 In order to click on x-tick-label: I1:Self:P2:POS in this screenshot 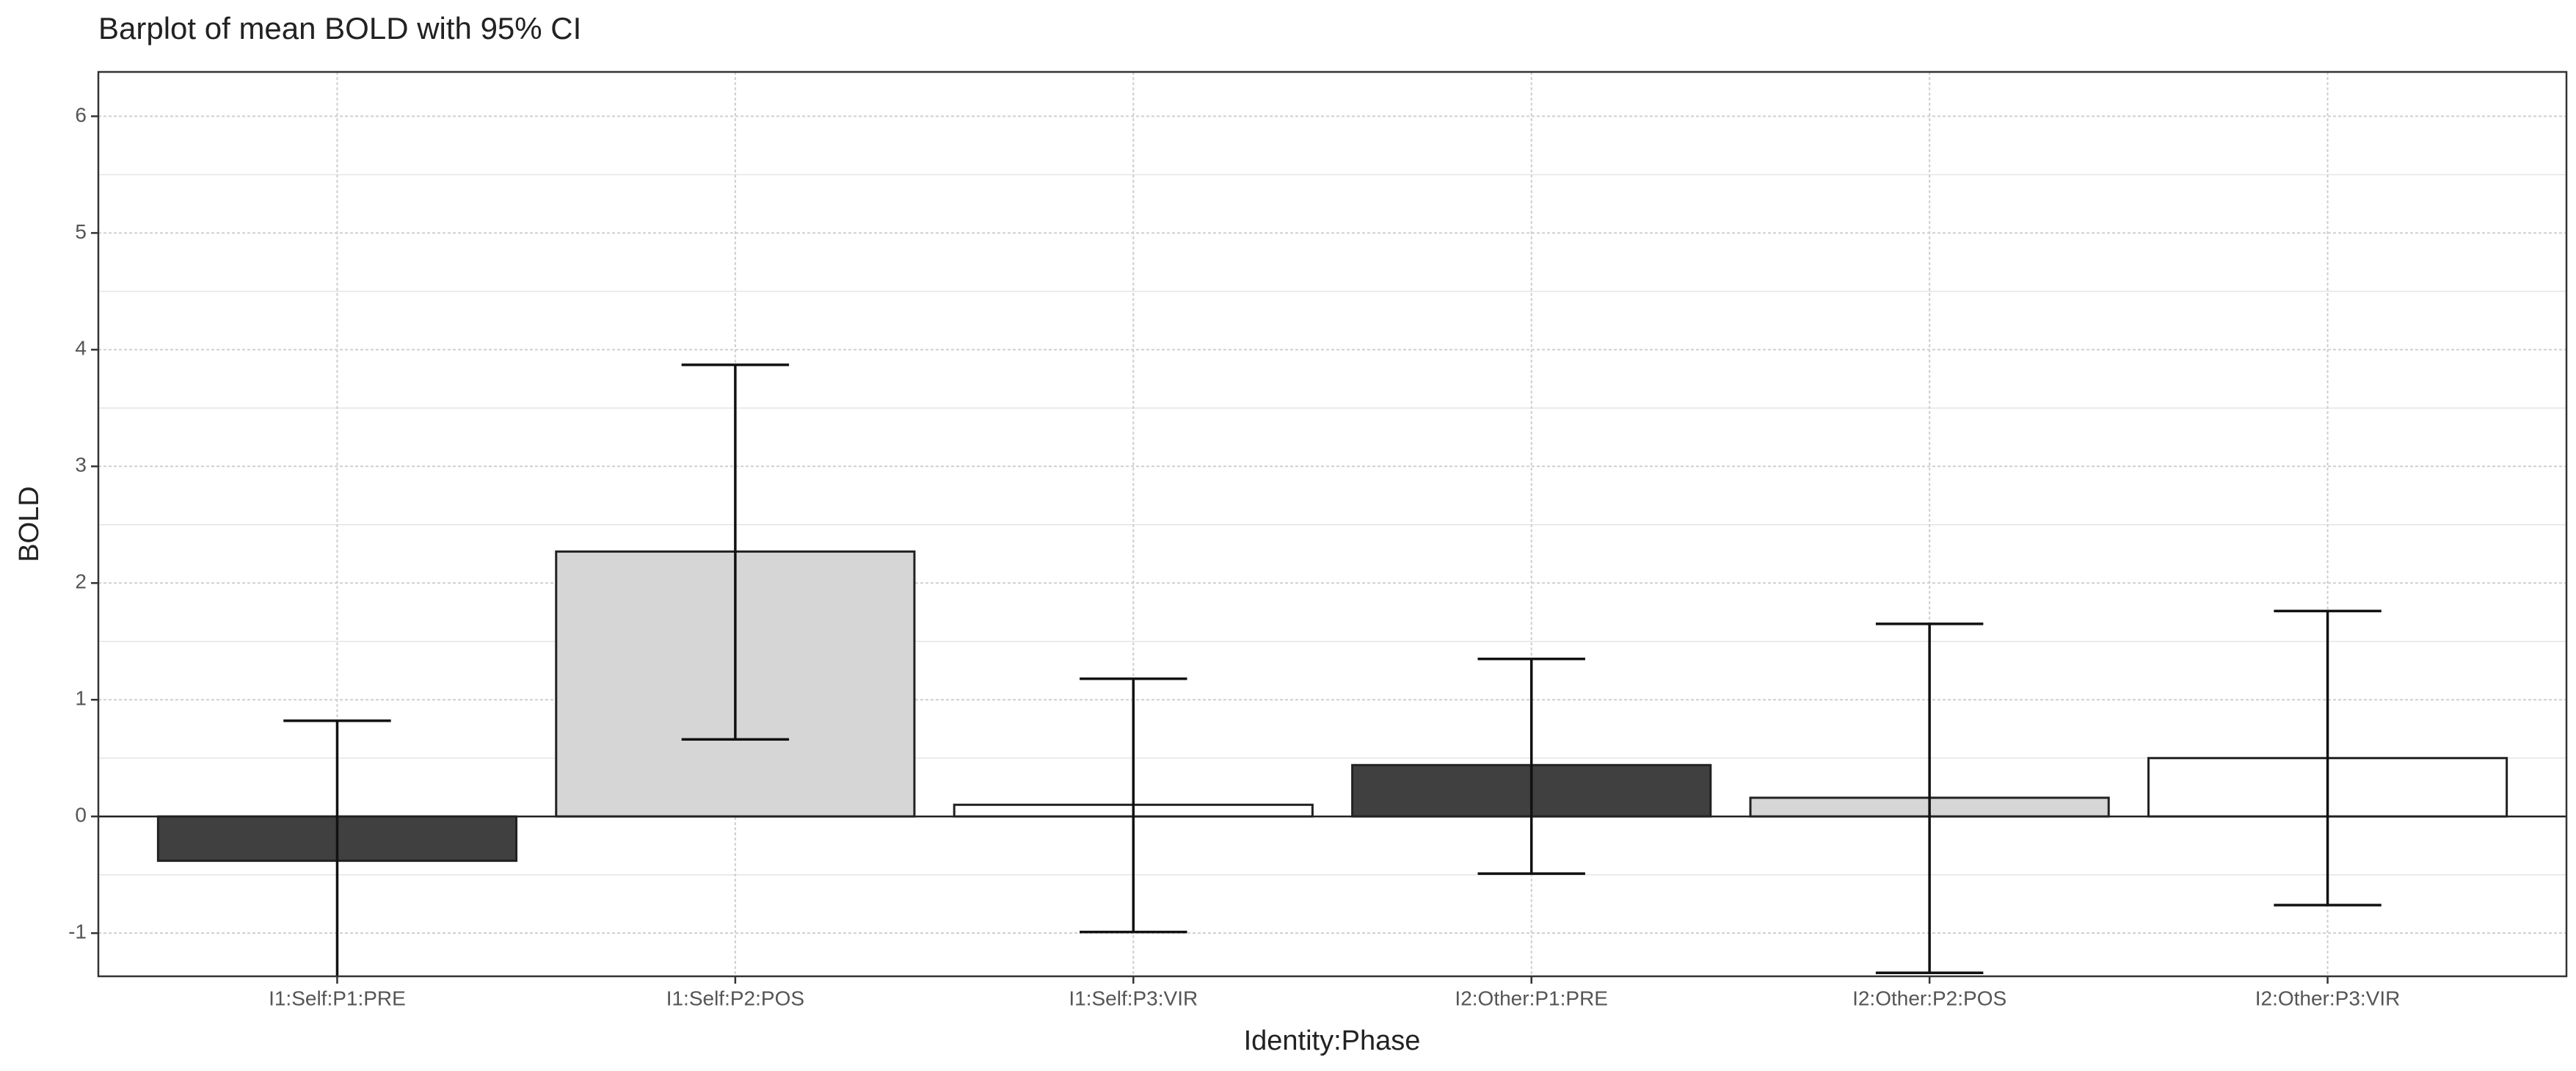, I will do `click(735, 998)`.